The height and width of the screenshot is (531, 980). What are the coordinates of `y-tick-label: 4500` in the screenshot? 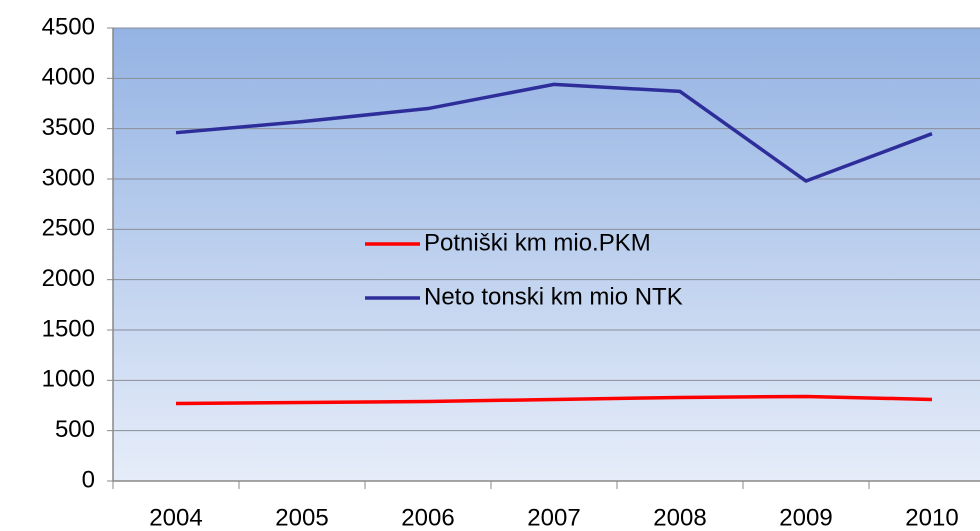 It's located at (68, 26).